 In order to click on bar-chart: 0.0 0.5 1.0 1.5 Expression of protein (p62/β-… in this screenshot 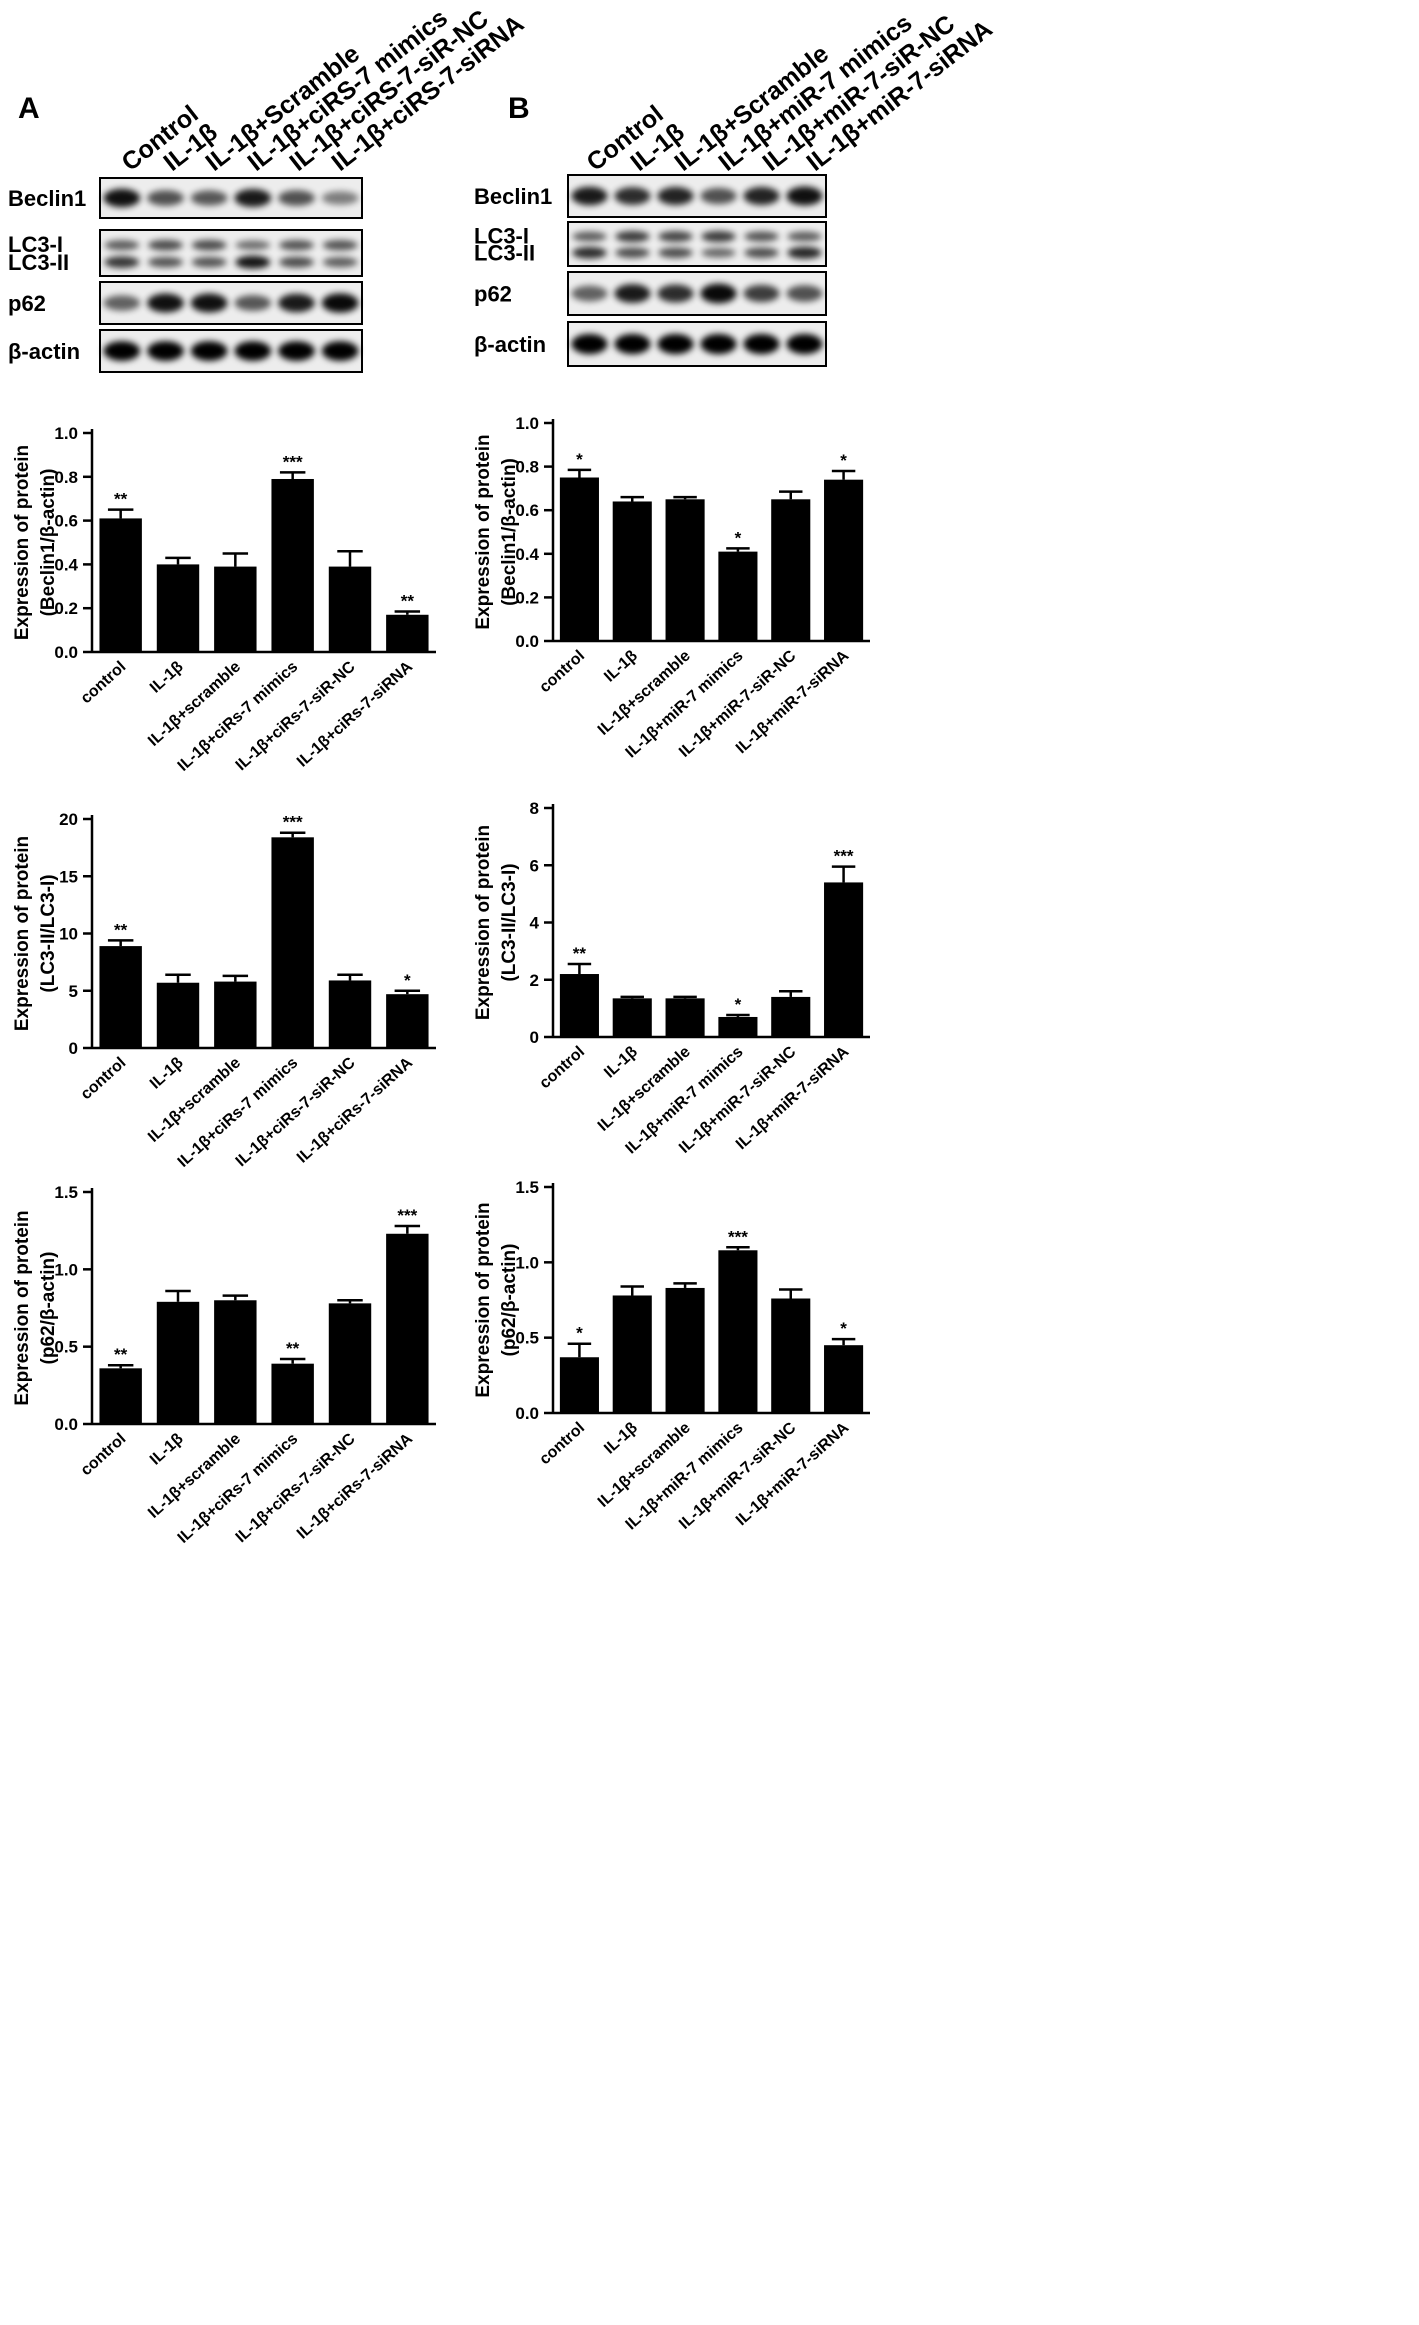, I will do `click(224, 1365)`.